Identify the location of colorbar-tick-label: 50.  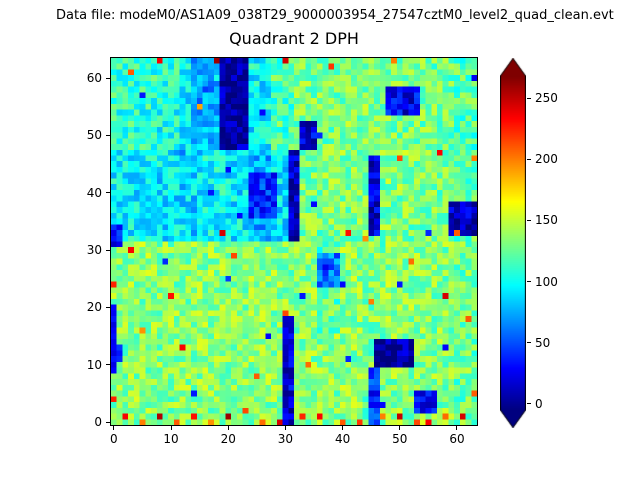
(543, 342).